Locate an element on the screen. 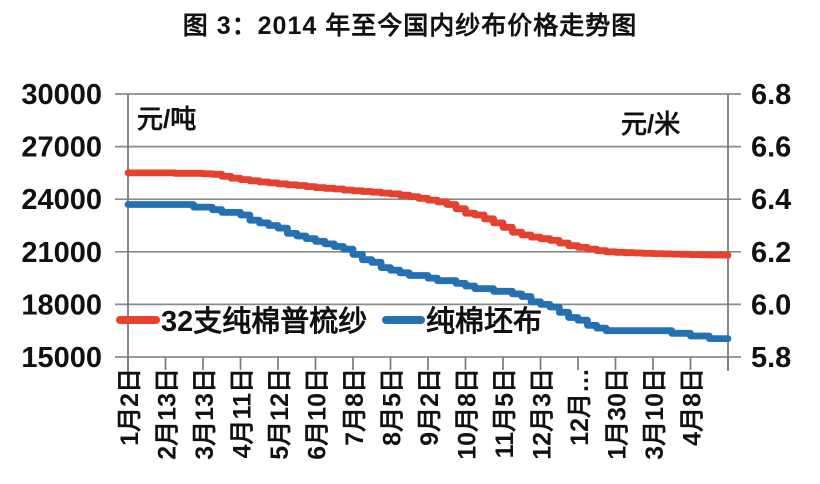  x-axis-tick-label: 9月2日 is located at coordinates (430, 407).